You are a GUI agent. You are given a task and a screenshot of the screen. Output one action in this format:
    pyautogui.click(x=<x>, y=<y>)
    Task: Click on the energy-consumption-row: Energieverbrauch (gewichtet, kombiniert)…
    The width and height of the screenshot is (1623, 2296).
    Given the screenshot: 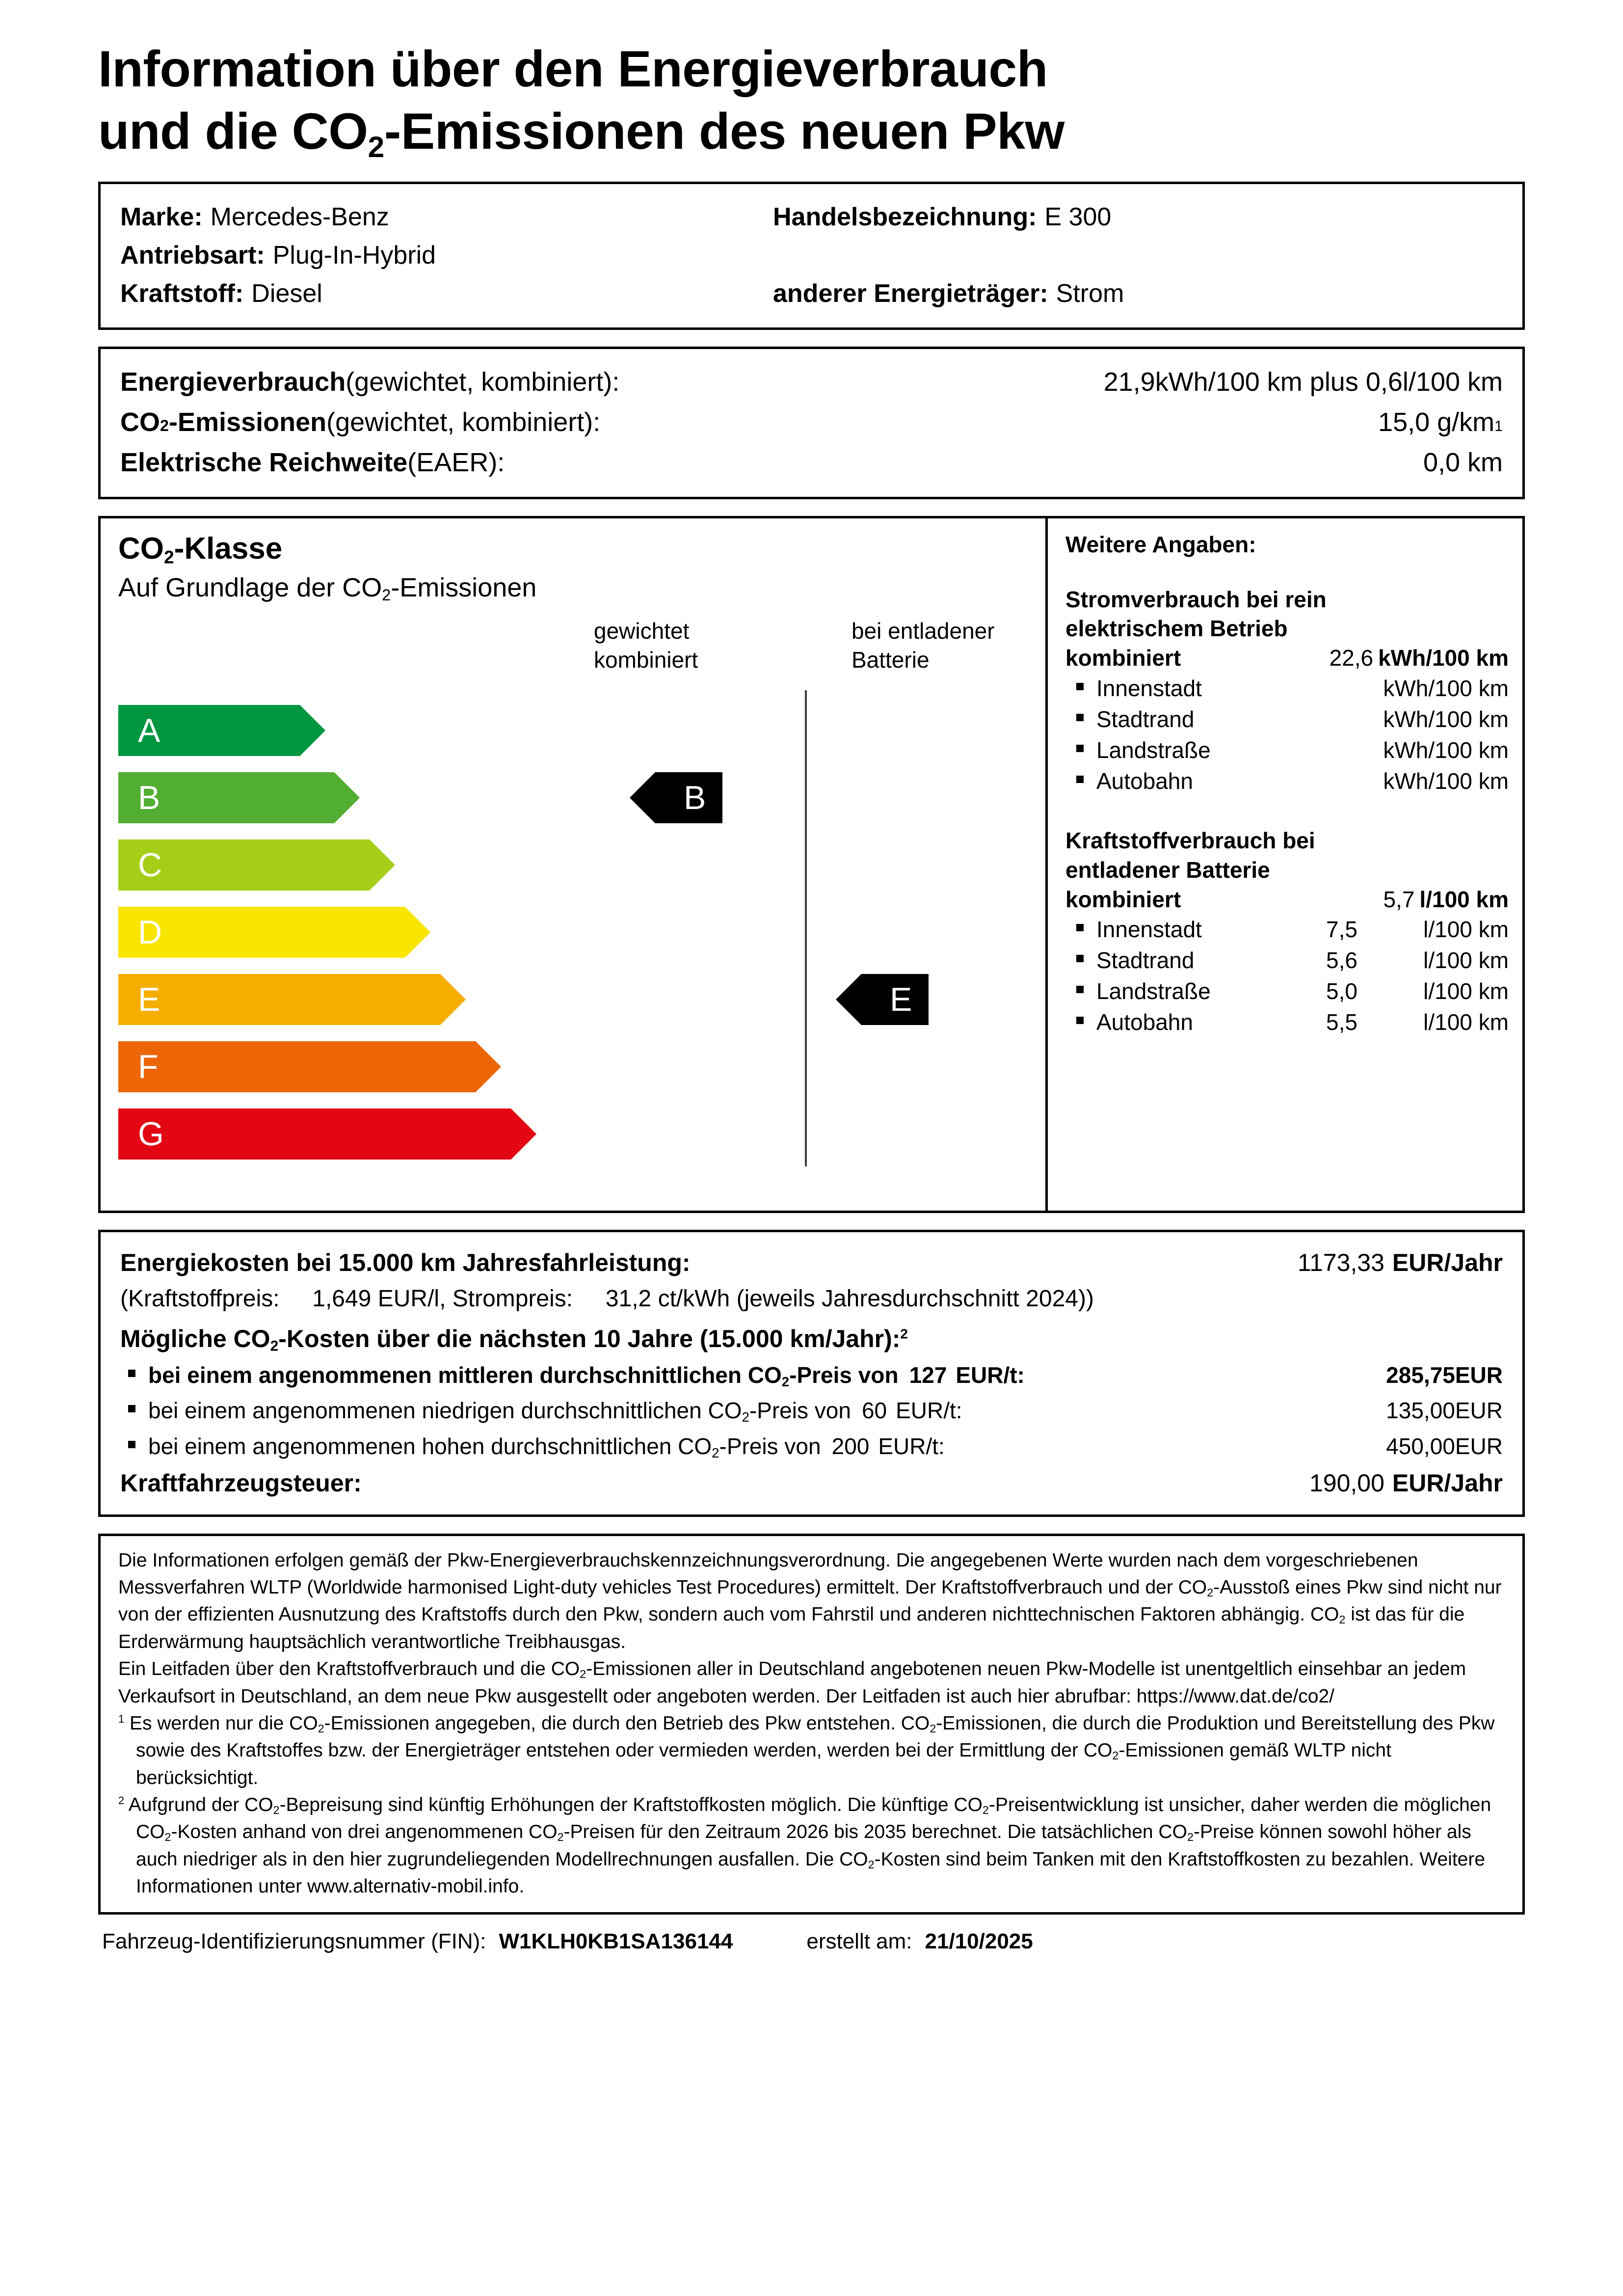 What is the action you would take?
    pyautogui.click(x=811, y=382)
    